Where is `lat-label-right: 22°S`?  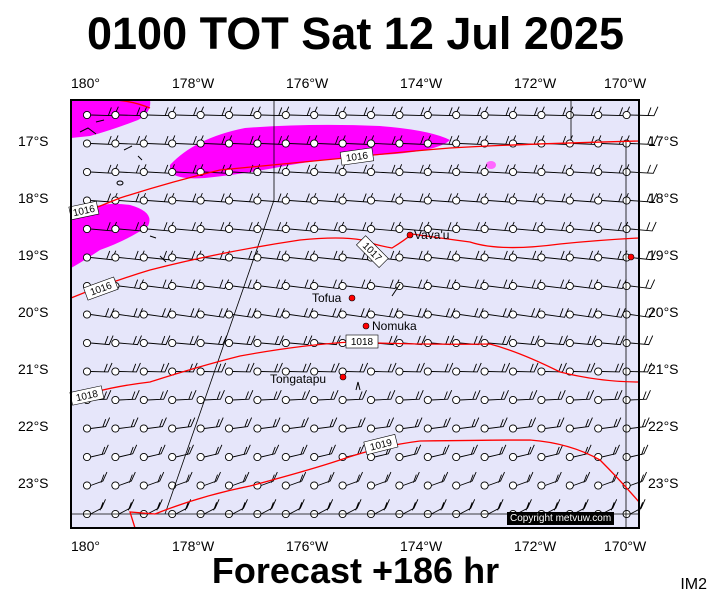 lat-label-right: 22°S is located at coordinates (663, 426).